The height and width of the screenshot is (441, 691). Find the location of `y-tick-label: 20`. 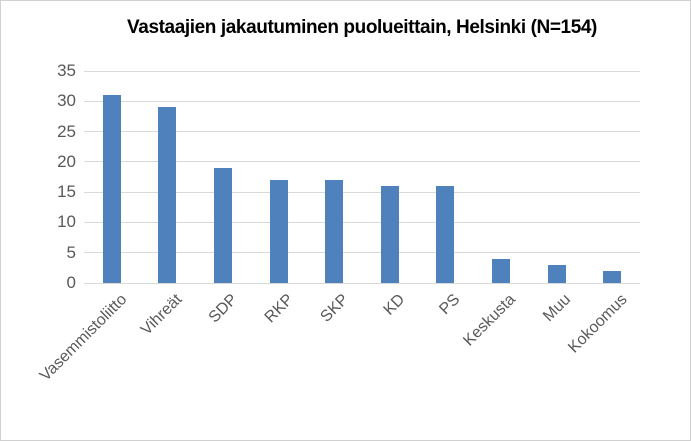

y-tick-label: 20 is located at coordinates (66, 161).